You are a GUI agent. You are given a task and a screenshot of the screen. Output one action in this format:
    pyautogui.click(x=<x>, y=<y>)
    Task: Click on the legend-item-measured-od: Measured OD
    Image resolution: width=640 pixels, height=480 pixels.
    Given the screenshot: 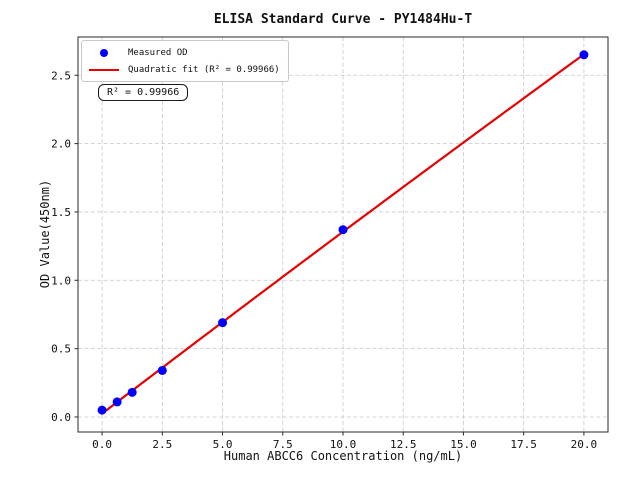 What is the action you would take?
    pyautogui.click(x=184, y=52)
    